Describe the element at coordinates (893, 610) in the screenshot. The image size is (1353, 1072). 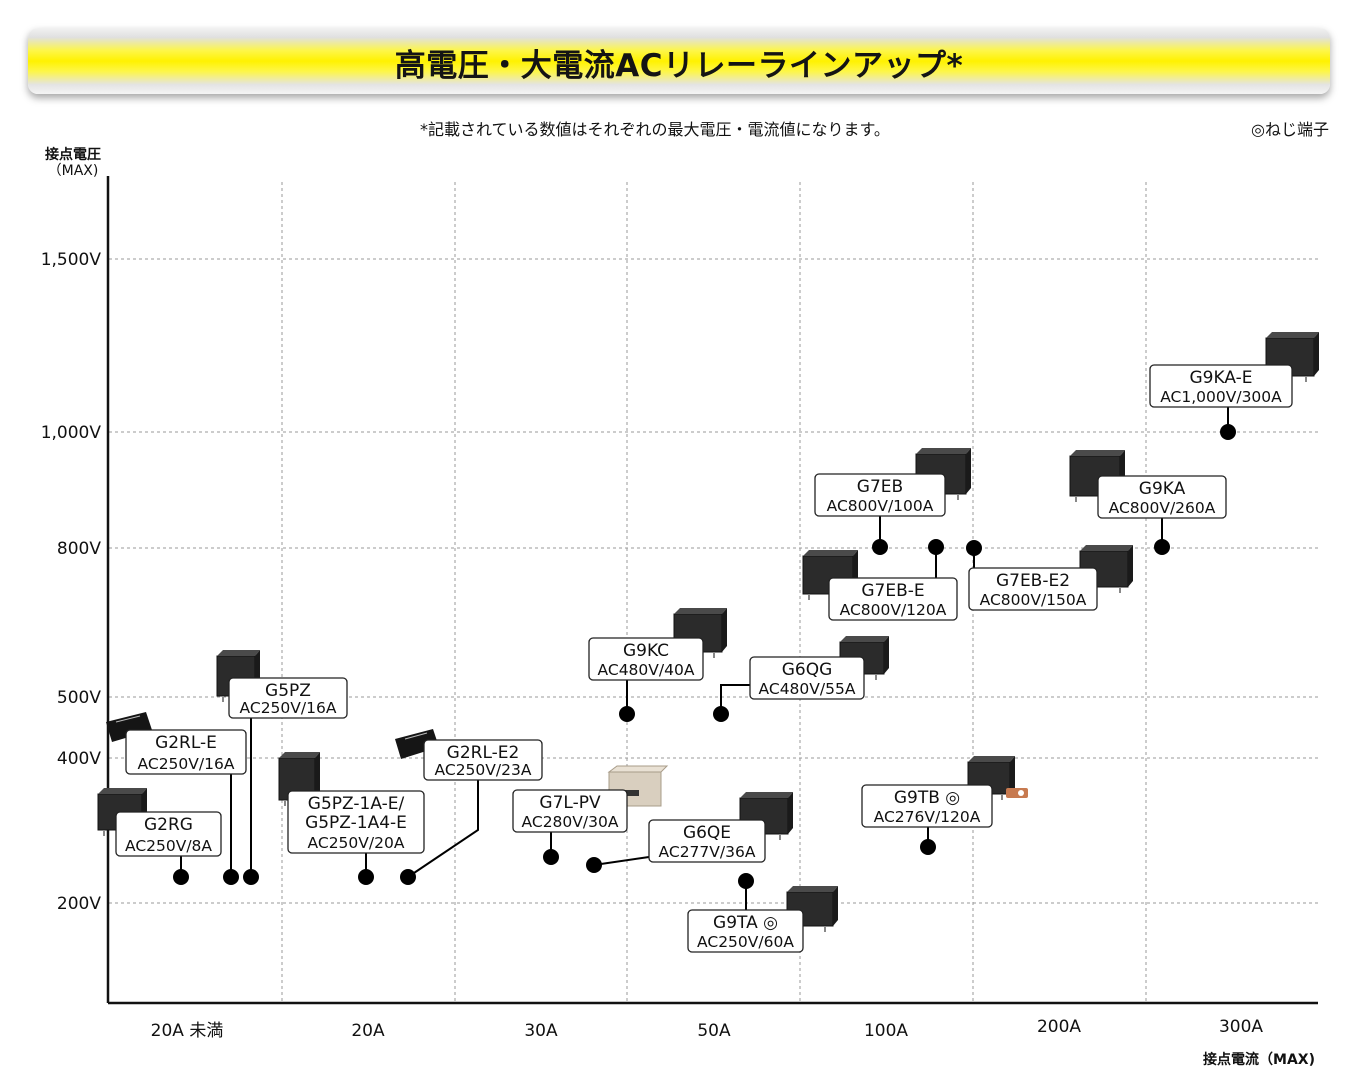
I see `product-spec: AC800V/120A` at that location.